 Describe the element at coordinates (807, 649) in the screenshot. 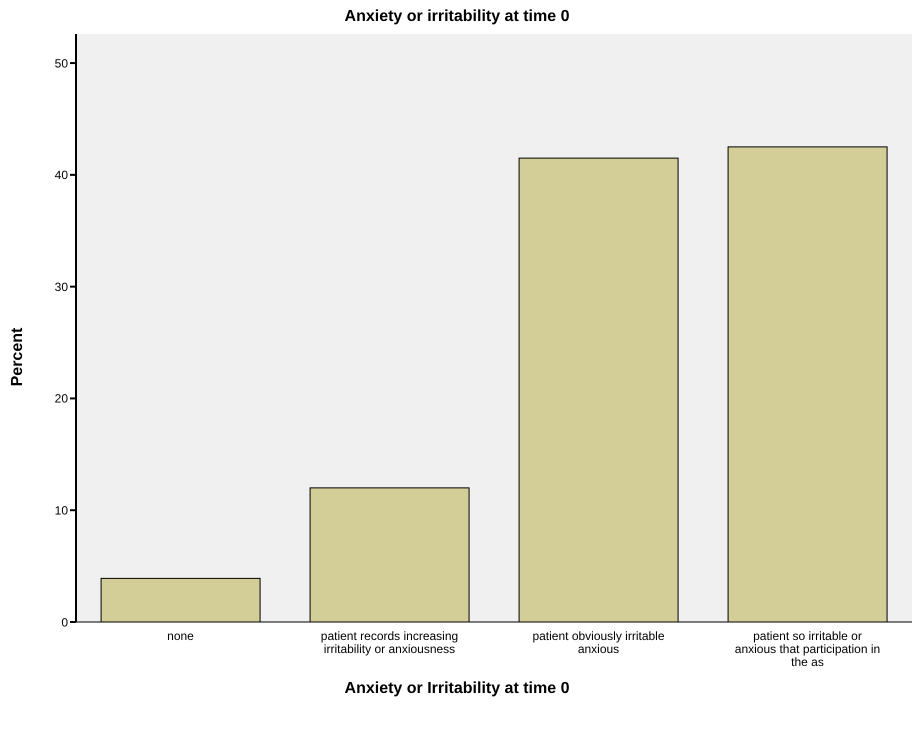

I see `x-tick-label: patient so irritable or anxious that participation in the as` at that location.